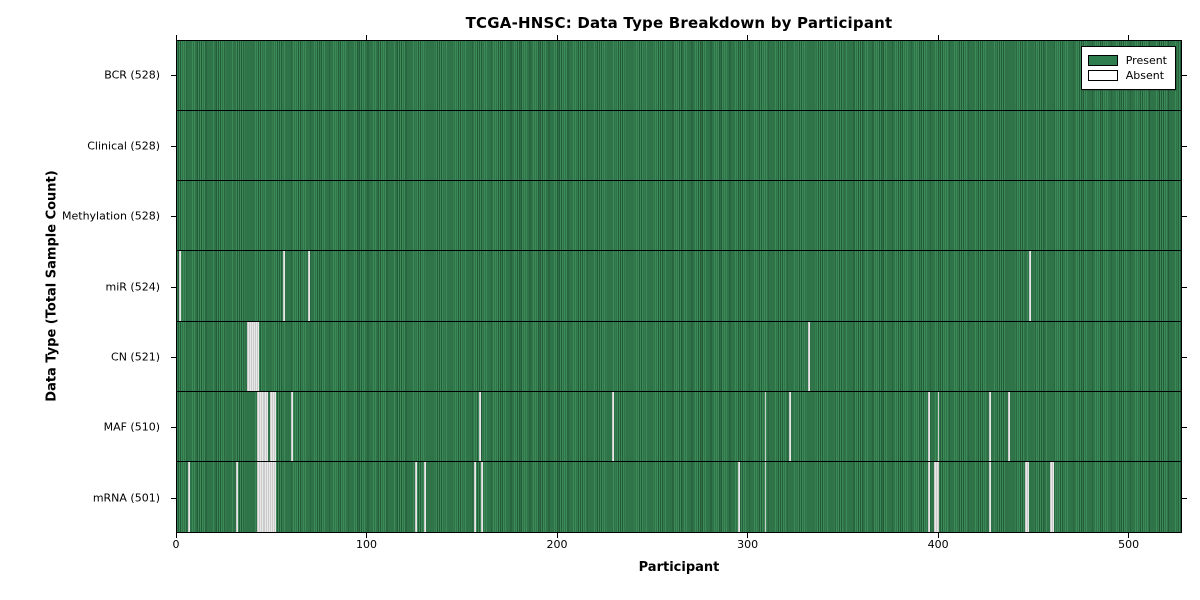  What do you see at coordinates (557, 544) in the screenshot?
I see `x-tick-label: 200` at bounding box center [557, 544].